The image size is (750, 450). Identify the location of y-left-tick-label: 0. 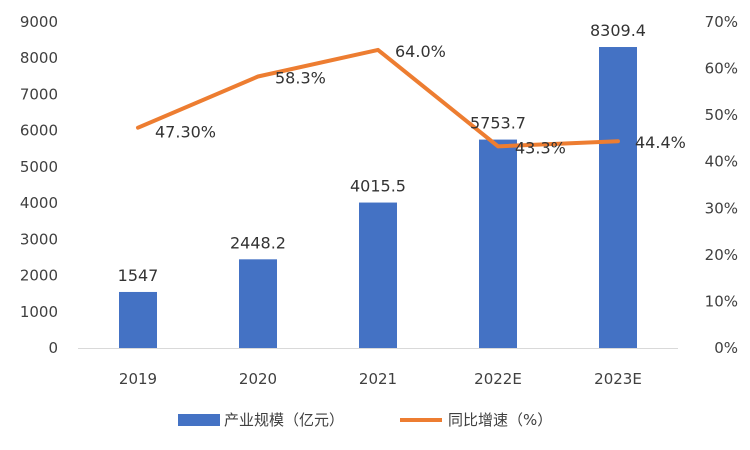
(53, 348).